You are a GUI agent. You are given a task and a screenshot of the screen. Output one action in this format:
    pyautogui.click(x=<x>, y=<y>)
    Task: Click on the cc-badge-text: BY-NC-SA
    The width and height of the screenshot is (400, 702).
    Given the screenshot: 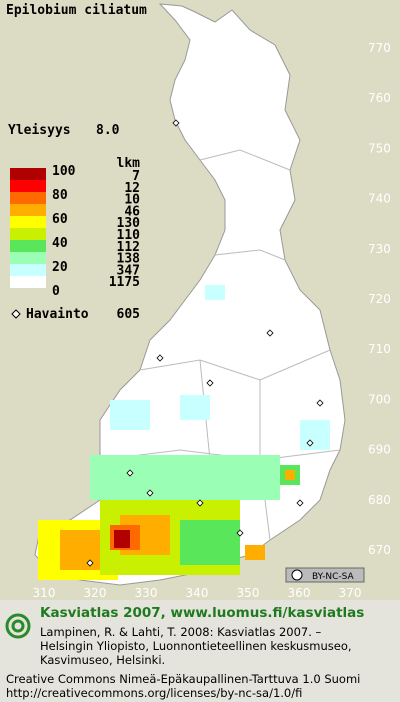 What is the action you would take?
    pyautogui.click(x=333, y=577)
    